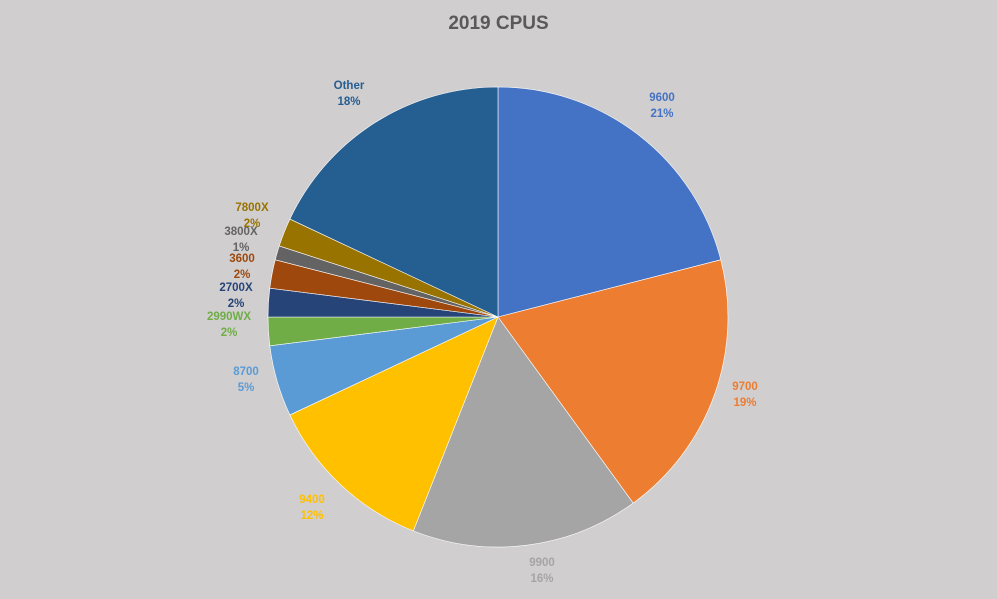 The width and height of the screenshot is (997, 599). What do you see at coordinates (349, 86) in the screenshot?
I see `slice-label-other: Other` at bounding box center [349, 86].